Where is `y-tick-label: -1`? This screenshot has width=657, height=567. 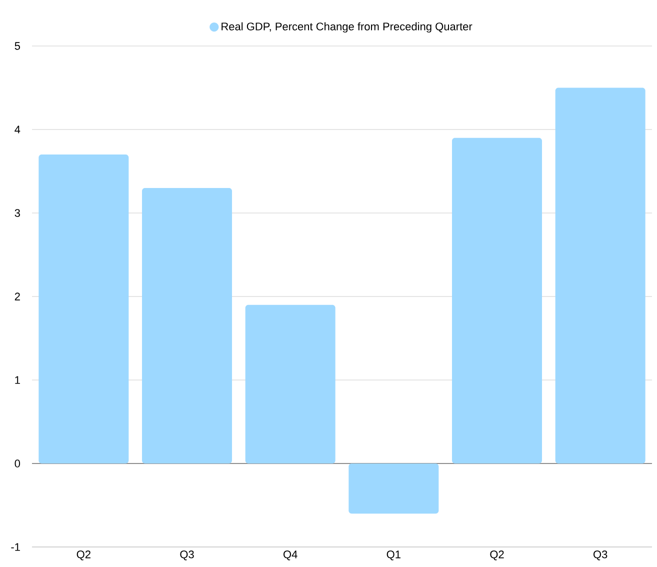 y-tick-label: -1 is located at coordinates (15, 547).